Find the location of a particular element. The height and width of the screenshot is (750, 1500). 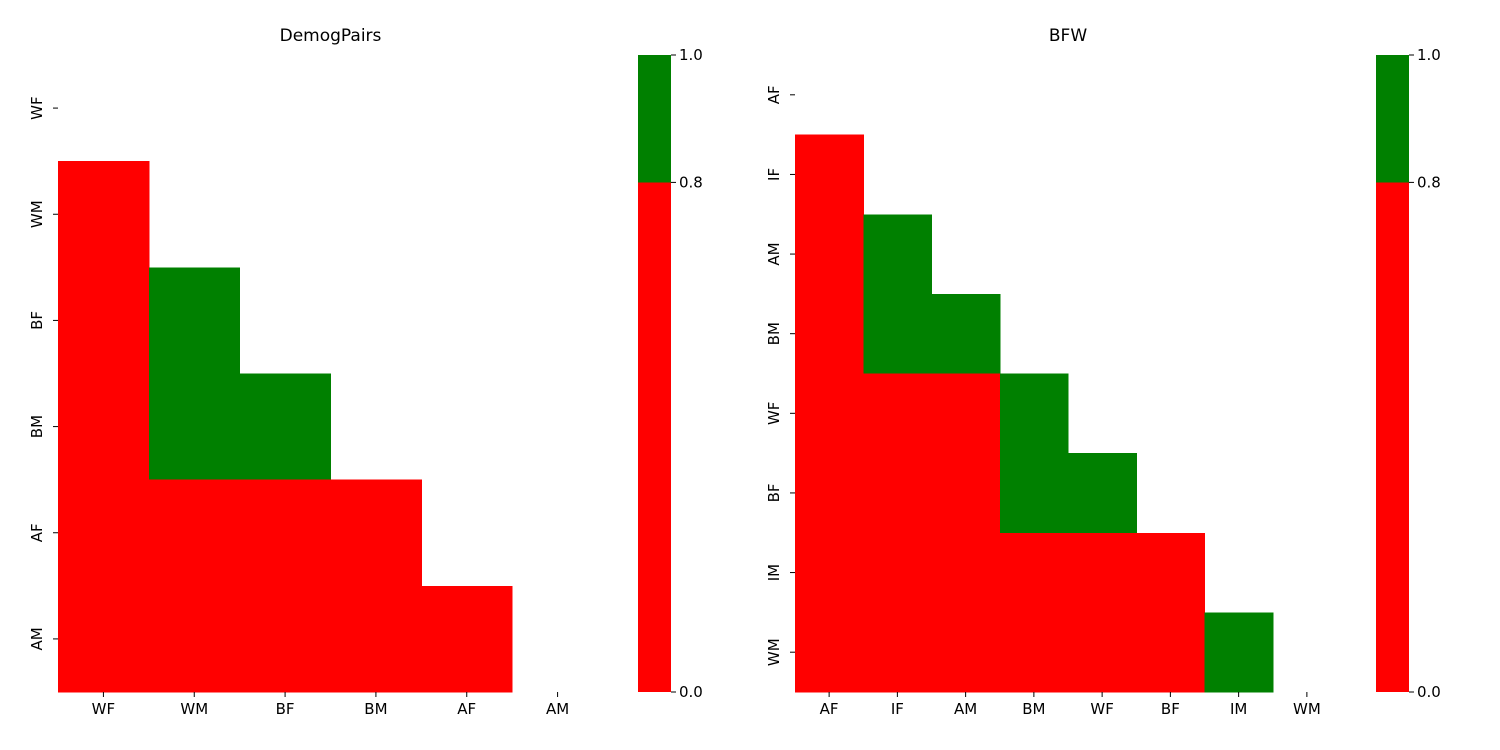

chart-title: BFW is located at coordinates (1068, 36).